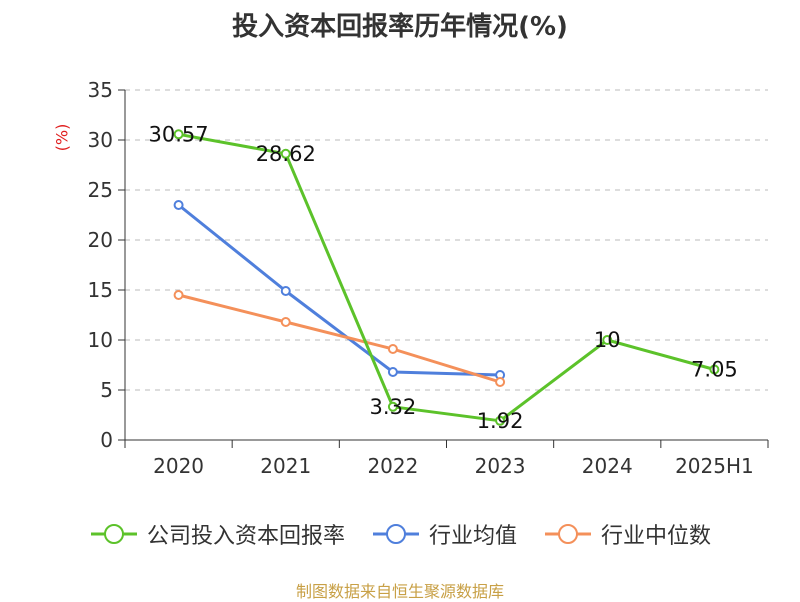  Describe the element at coordinates (714, 466) in the screenshot. I see `x-tick-label: 2025H1` at that location.